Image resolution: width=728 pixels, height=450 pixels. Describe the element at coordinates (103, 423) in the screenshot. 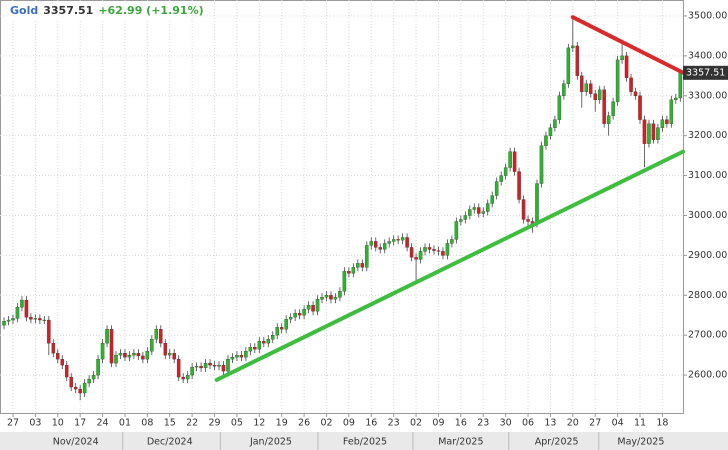

I see `x-tick-label: 24` at that location.